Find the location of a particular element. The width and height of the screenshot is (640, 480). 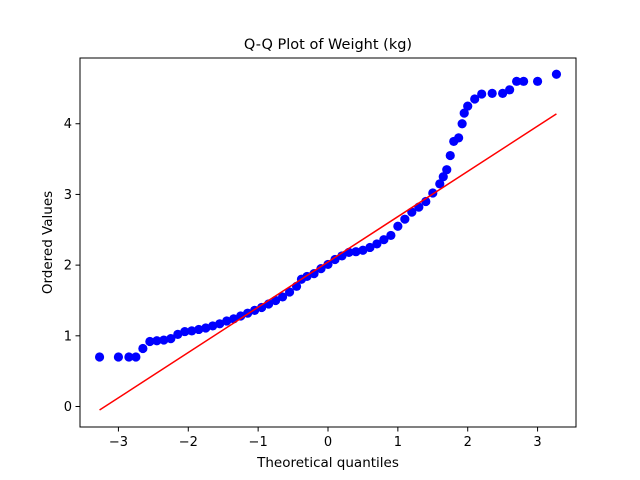

x-axis: −3 −2 −1 0 1 2 3 is located at coordinates (325, 438).